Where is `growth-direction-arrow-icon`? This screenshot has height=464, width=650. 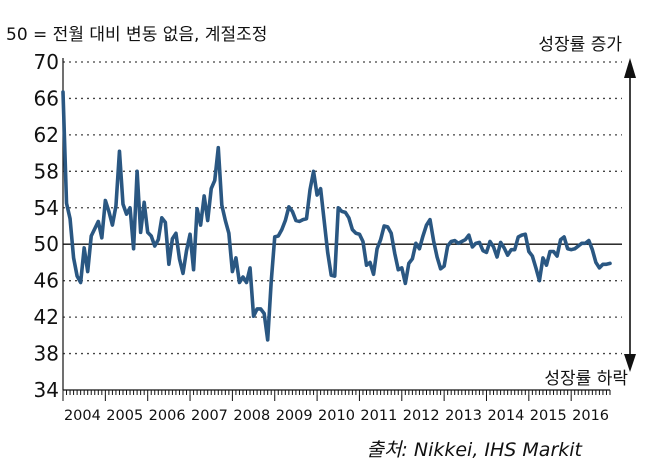 growth-direction-arrow-icon is located at coordinates (630, 215).